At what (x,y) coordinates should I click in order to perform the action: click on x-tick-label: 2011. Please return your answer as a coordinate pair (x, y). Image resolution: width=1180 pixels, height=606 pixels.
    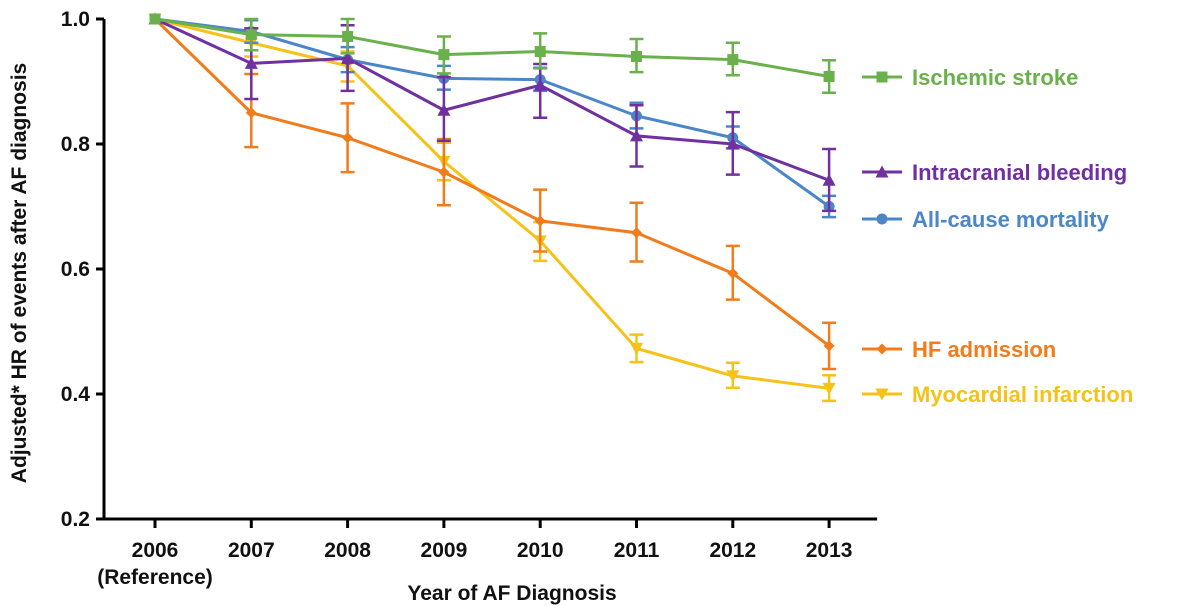
    Looking at the image, I should click on (637, 550).